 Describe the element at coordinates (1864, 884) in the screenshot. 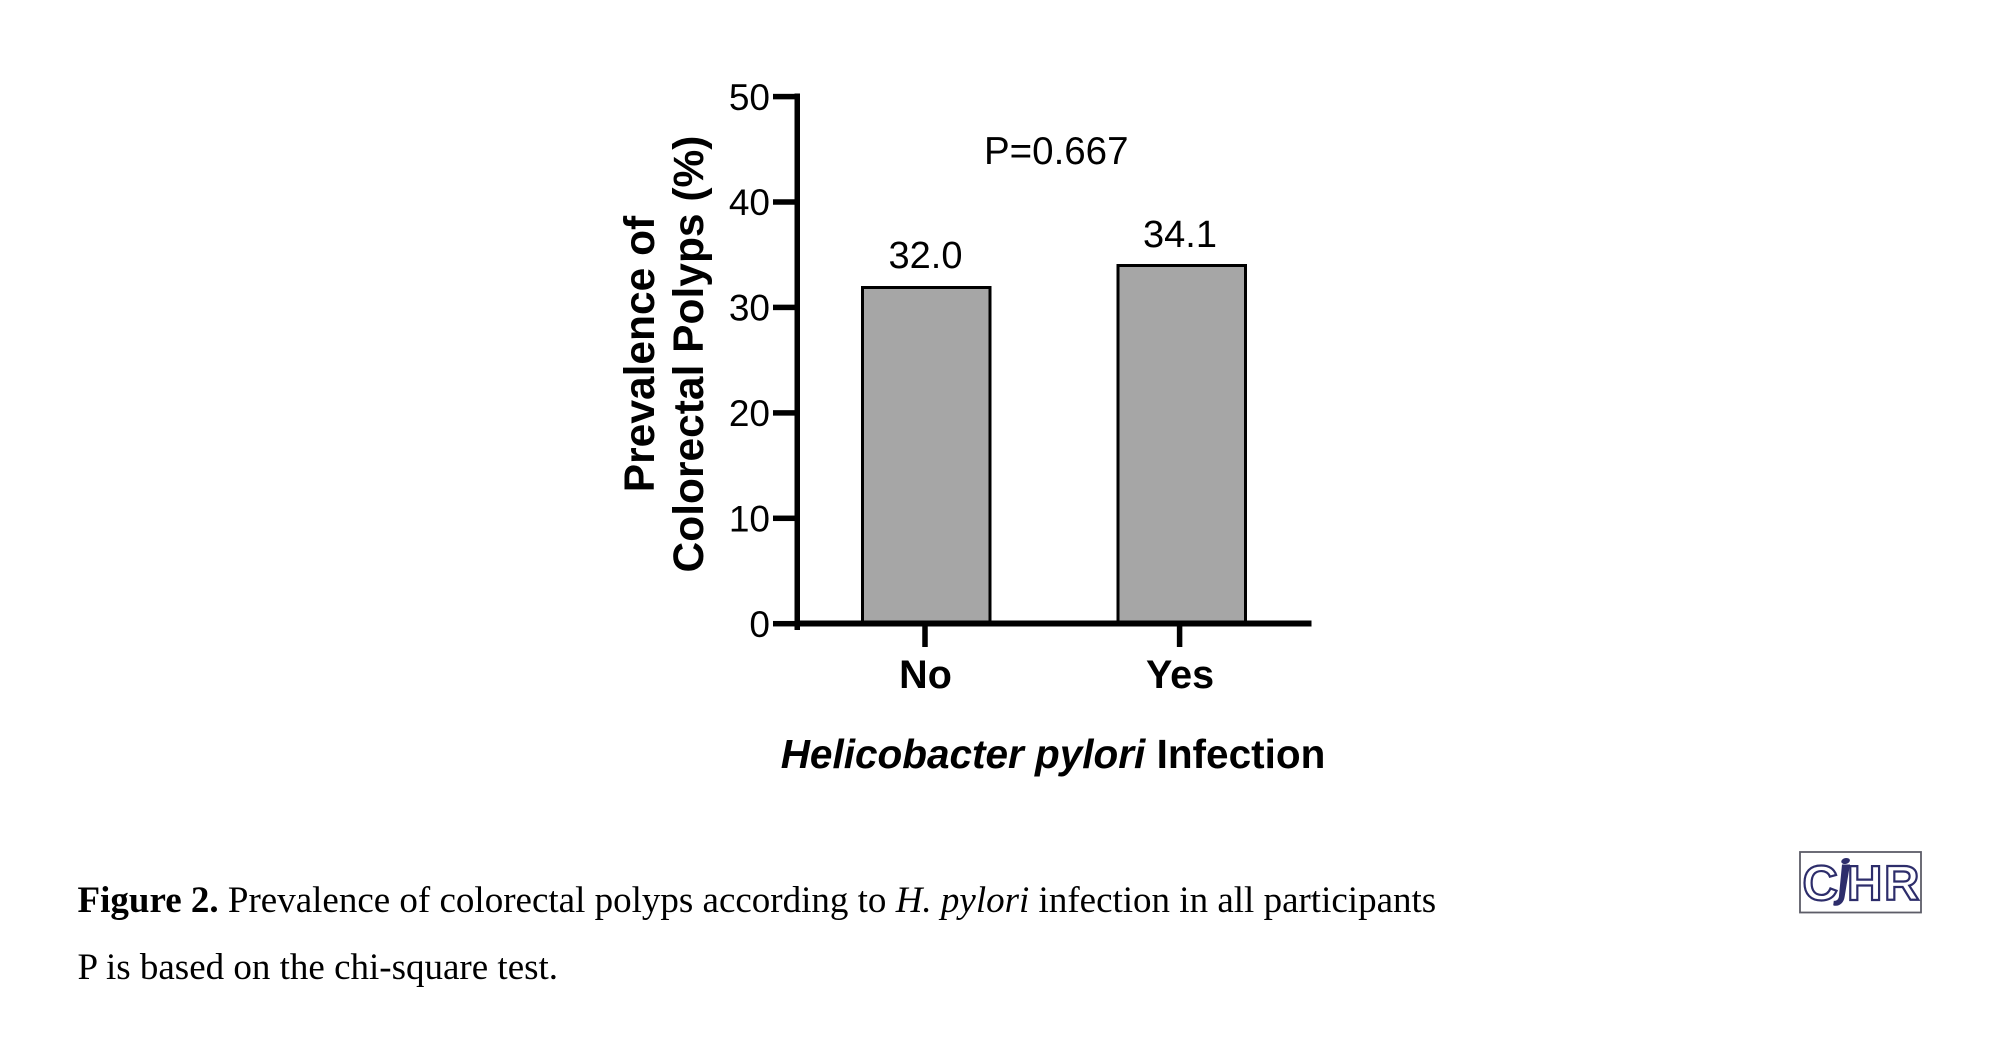

I see `svg-text: H` at that location.